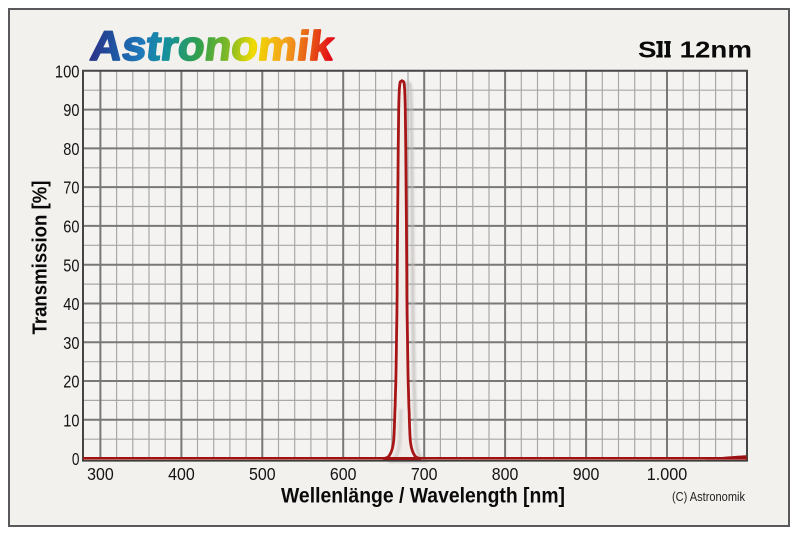 The height and width of the screenshot is (538, 800). I want to click on svg-text: 60, so click(71, 227).